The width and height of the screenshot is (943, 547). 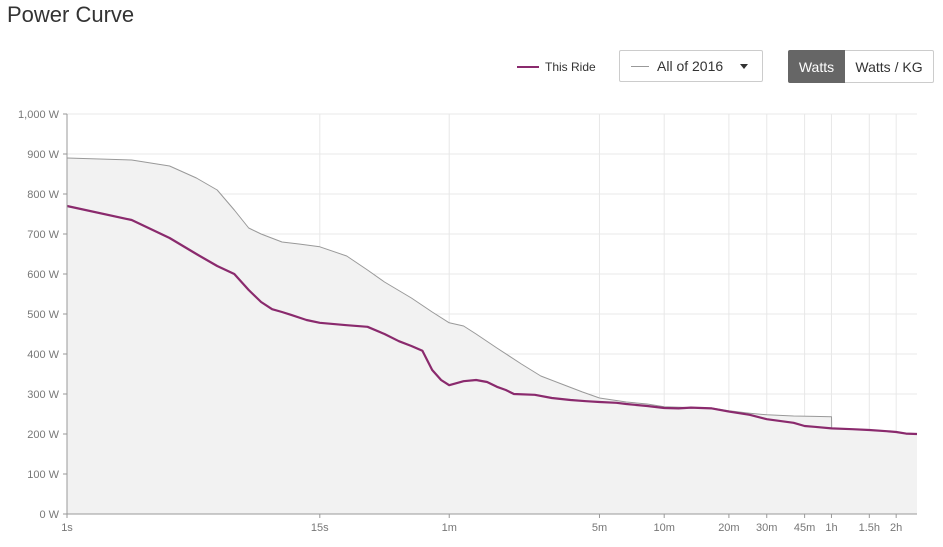 What do you see at coordinates (43, 155) in the screenshot?
I see `y-tick-label-9: 900 W` at bounding box center [43, 155].